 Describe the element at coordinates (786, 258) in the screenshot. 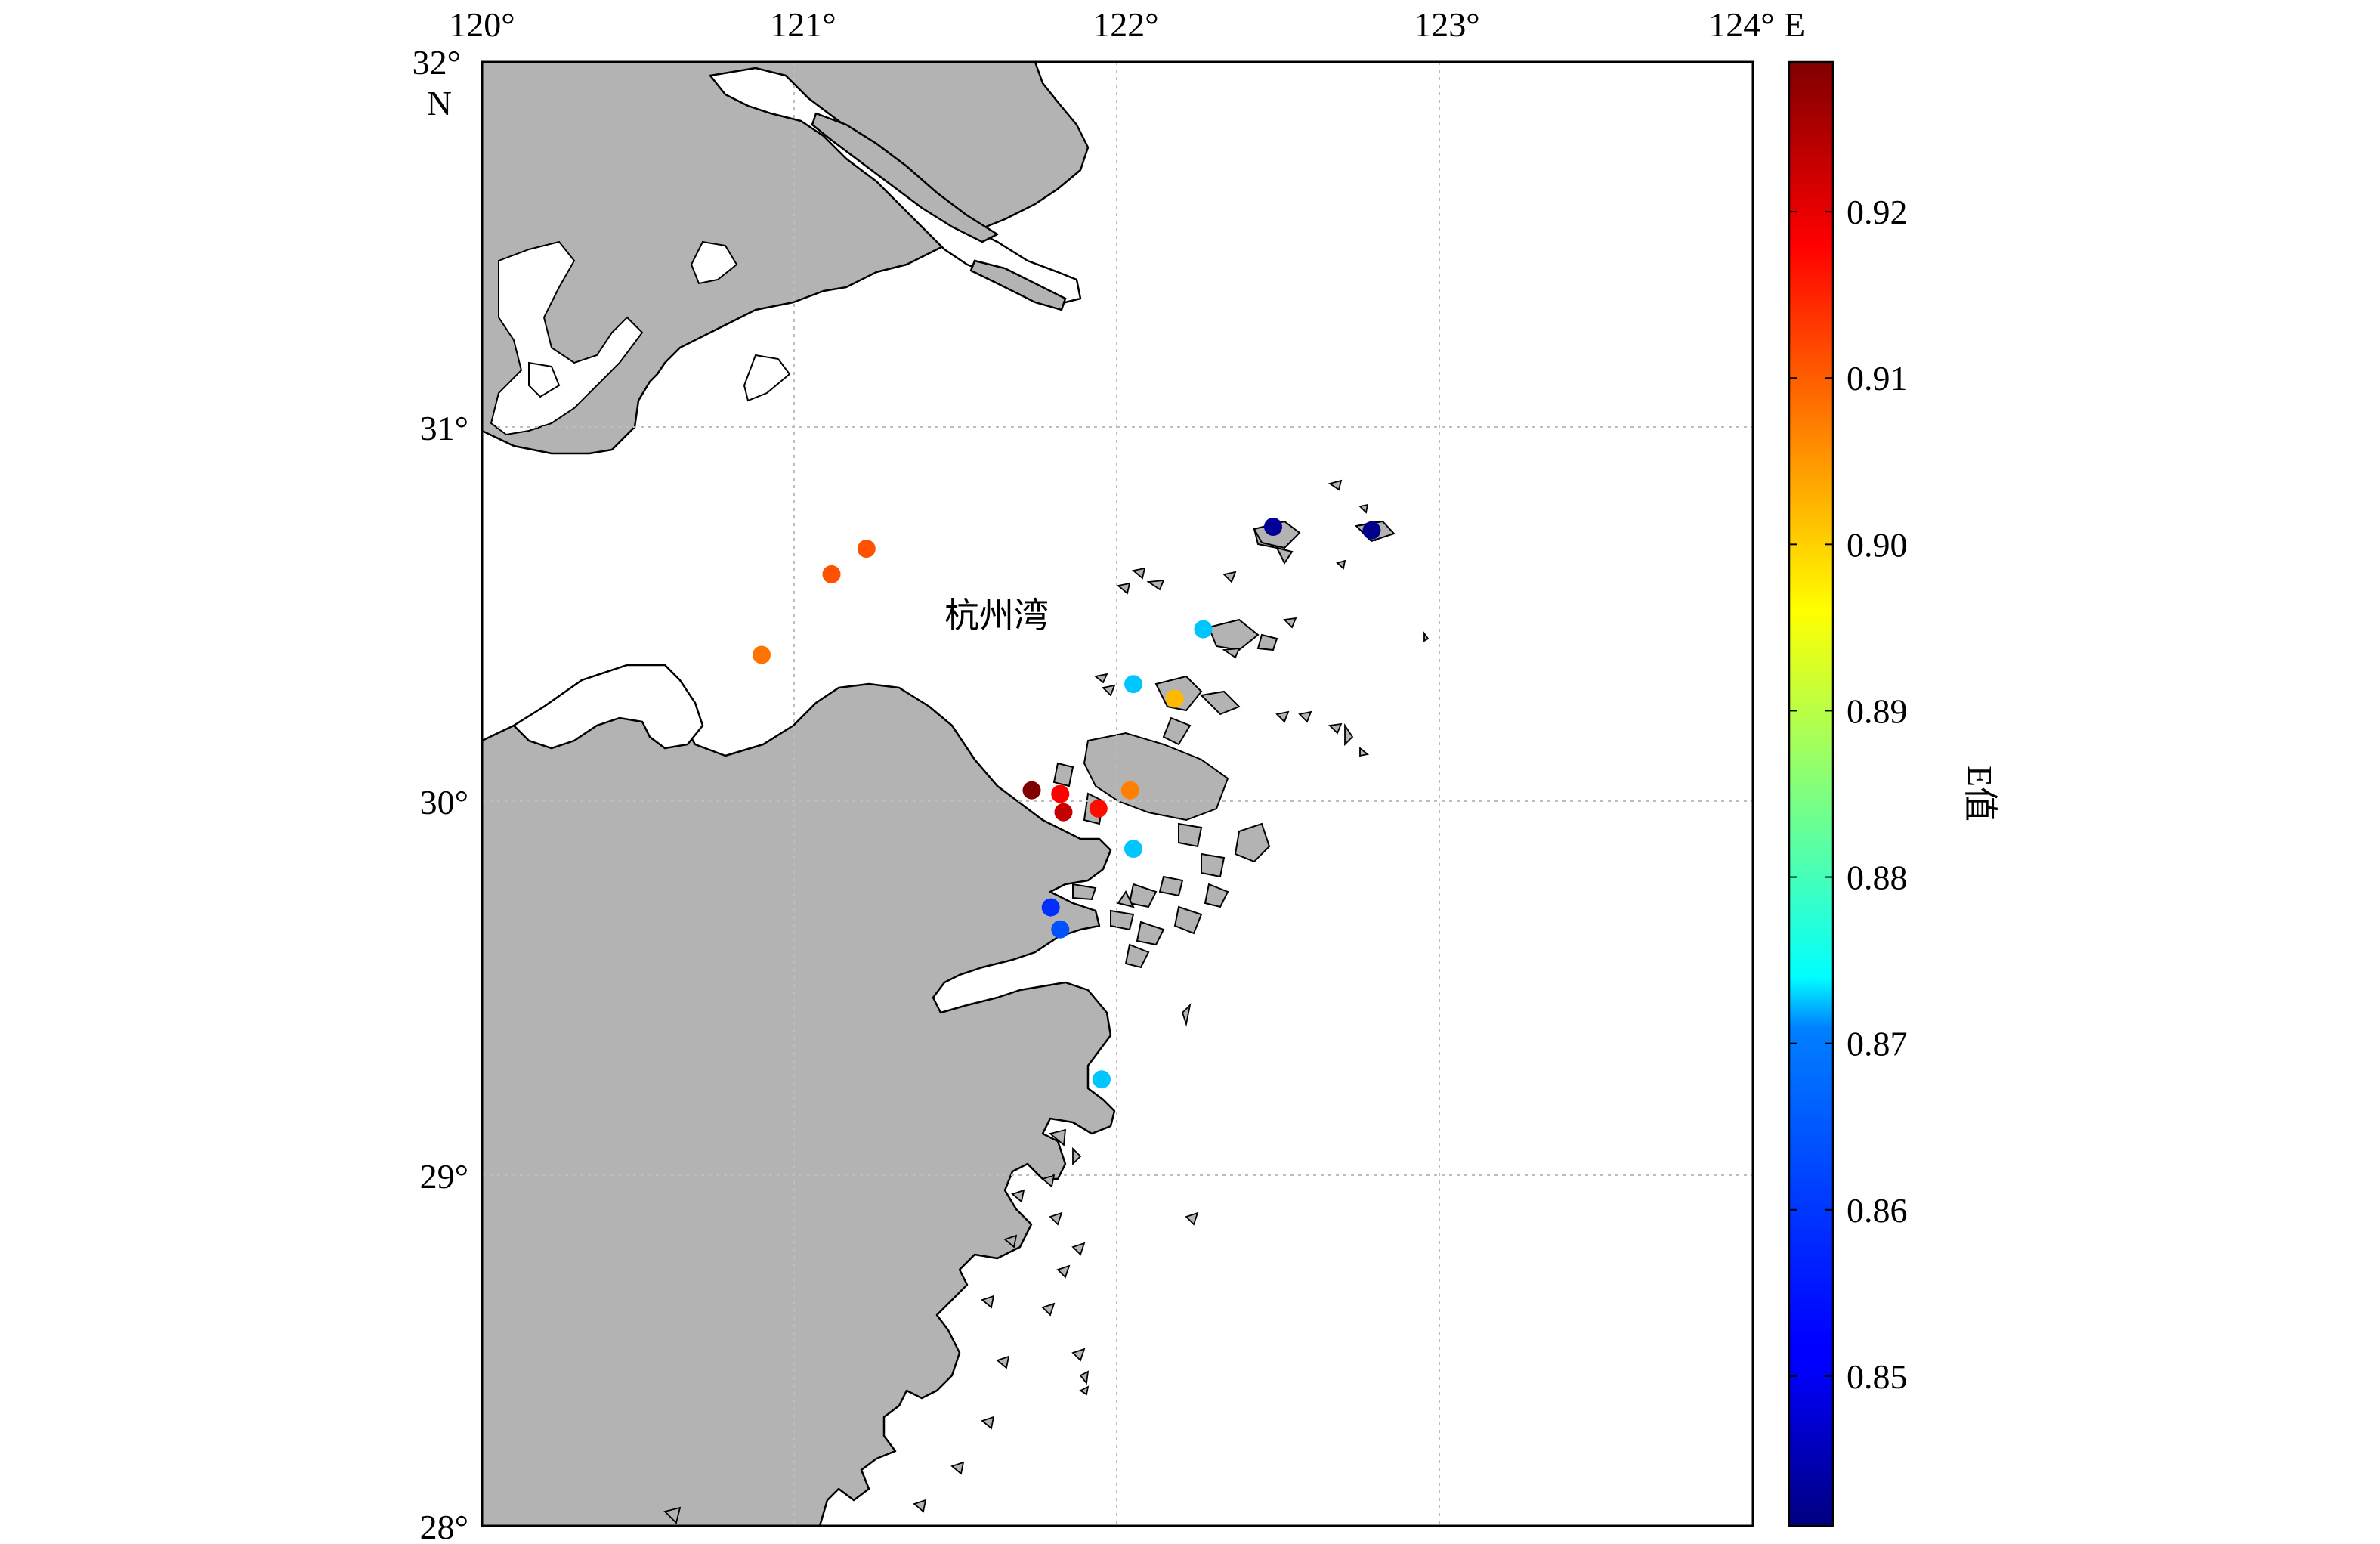

I see `mainland-north` at that location.